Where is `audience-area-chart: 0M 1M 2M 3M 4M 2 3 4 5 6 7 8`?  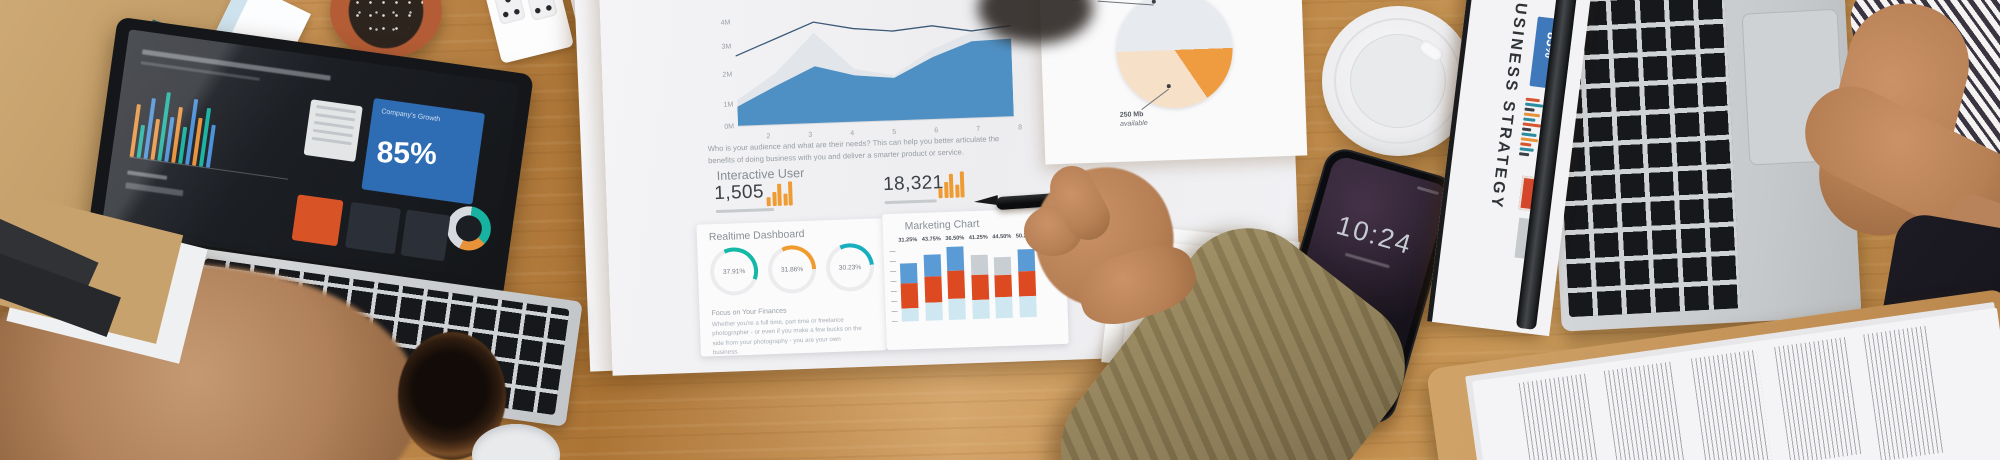 audience-area-chart: 0M 1M 2M 3M 4M 2 3 4 5 6 7 8 is located at coordinates (867, 80).